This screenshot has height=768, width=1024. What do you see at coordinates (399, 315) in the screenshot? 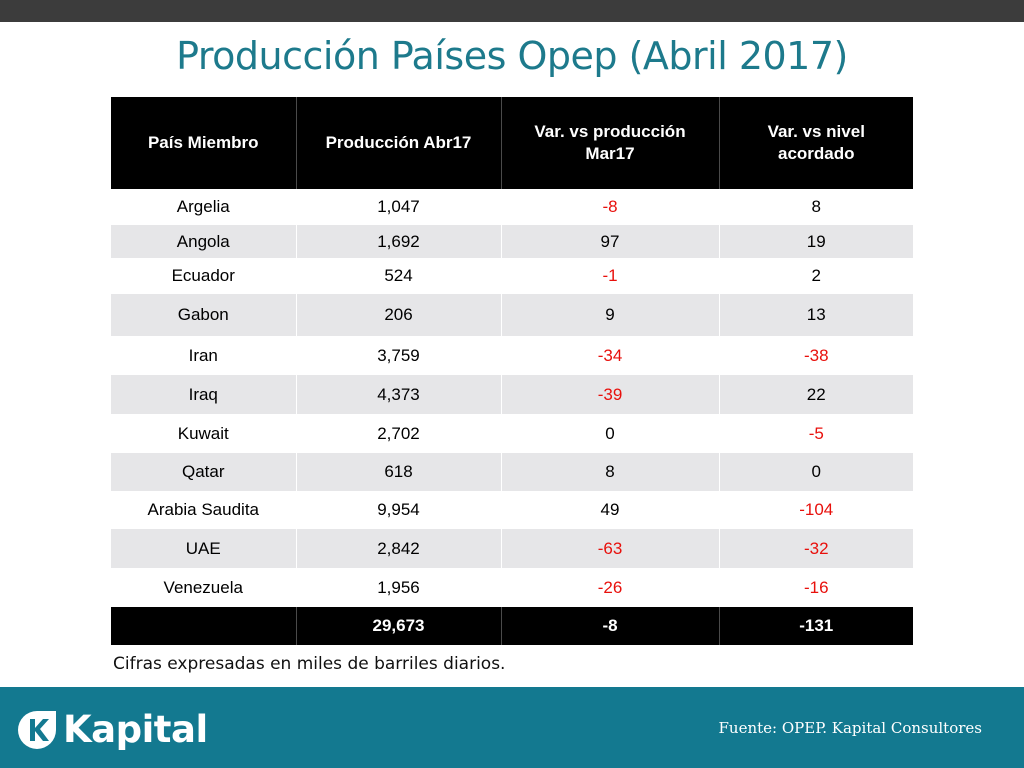
I see `cell-produccion: 206` at bounding box center [399, 315].